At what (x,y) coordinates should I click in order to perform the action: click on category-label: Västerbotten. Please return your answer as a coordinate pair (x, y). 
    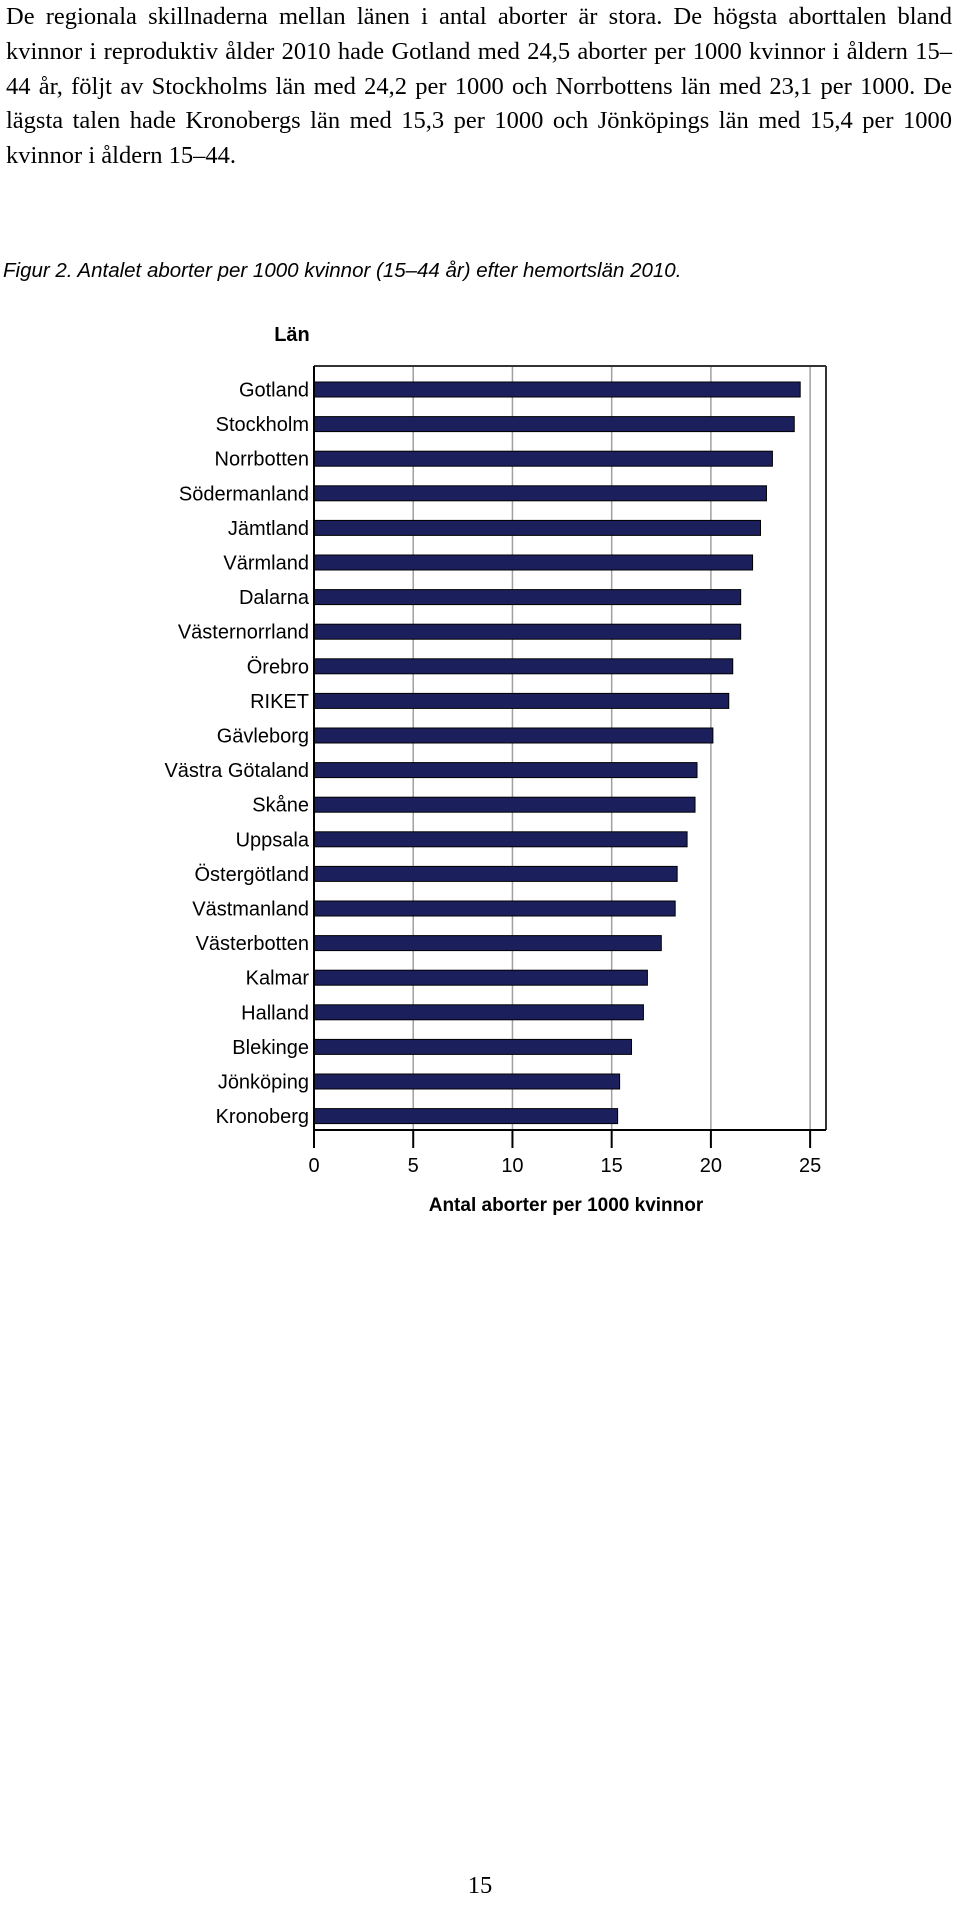
    Looking at the image, I should click on (252, 944).